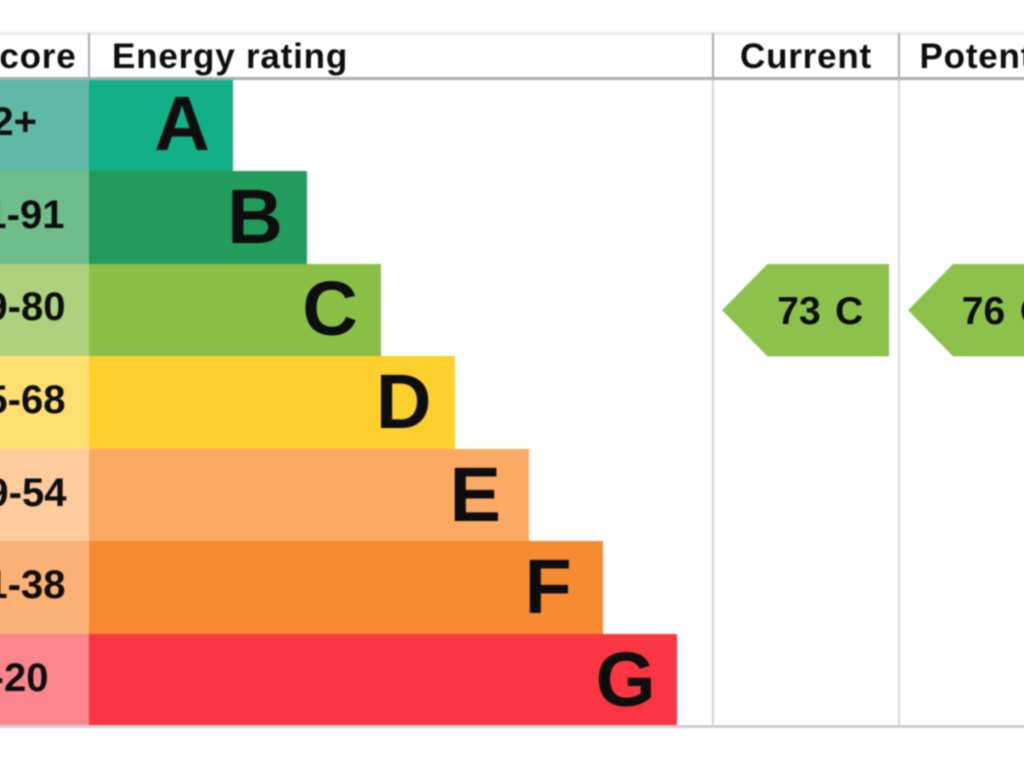 This screenshot has height=768, width=1024. I want to click on svg-text: 73, so click(798, 311).